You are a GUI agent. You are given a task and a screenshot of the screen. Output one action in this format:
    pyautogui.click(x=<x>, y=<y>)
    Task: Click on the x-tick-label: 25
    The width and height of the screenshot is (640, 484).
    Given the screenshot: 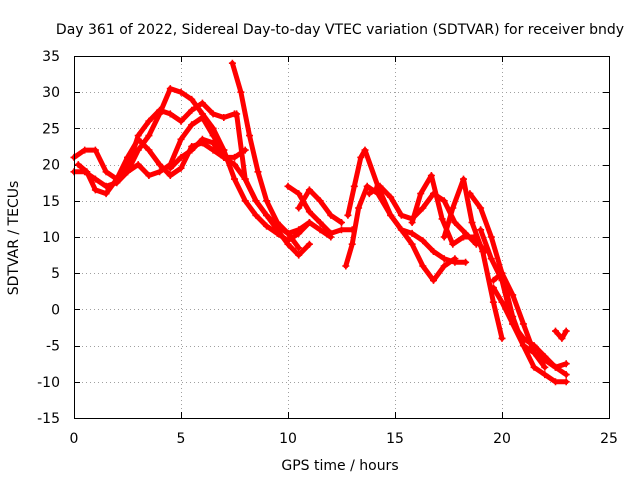 What is the action you would take?
    pyautogui.click(x=609, y=439)
    